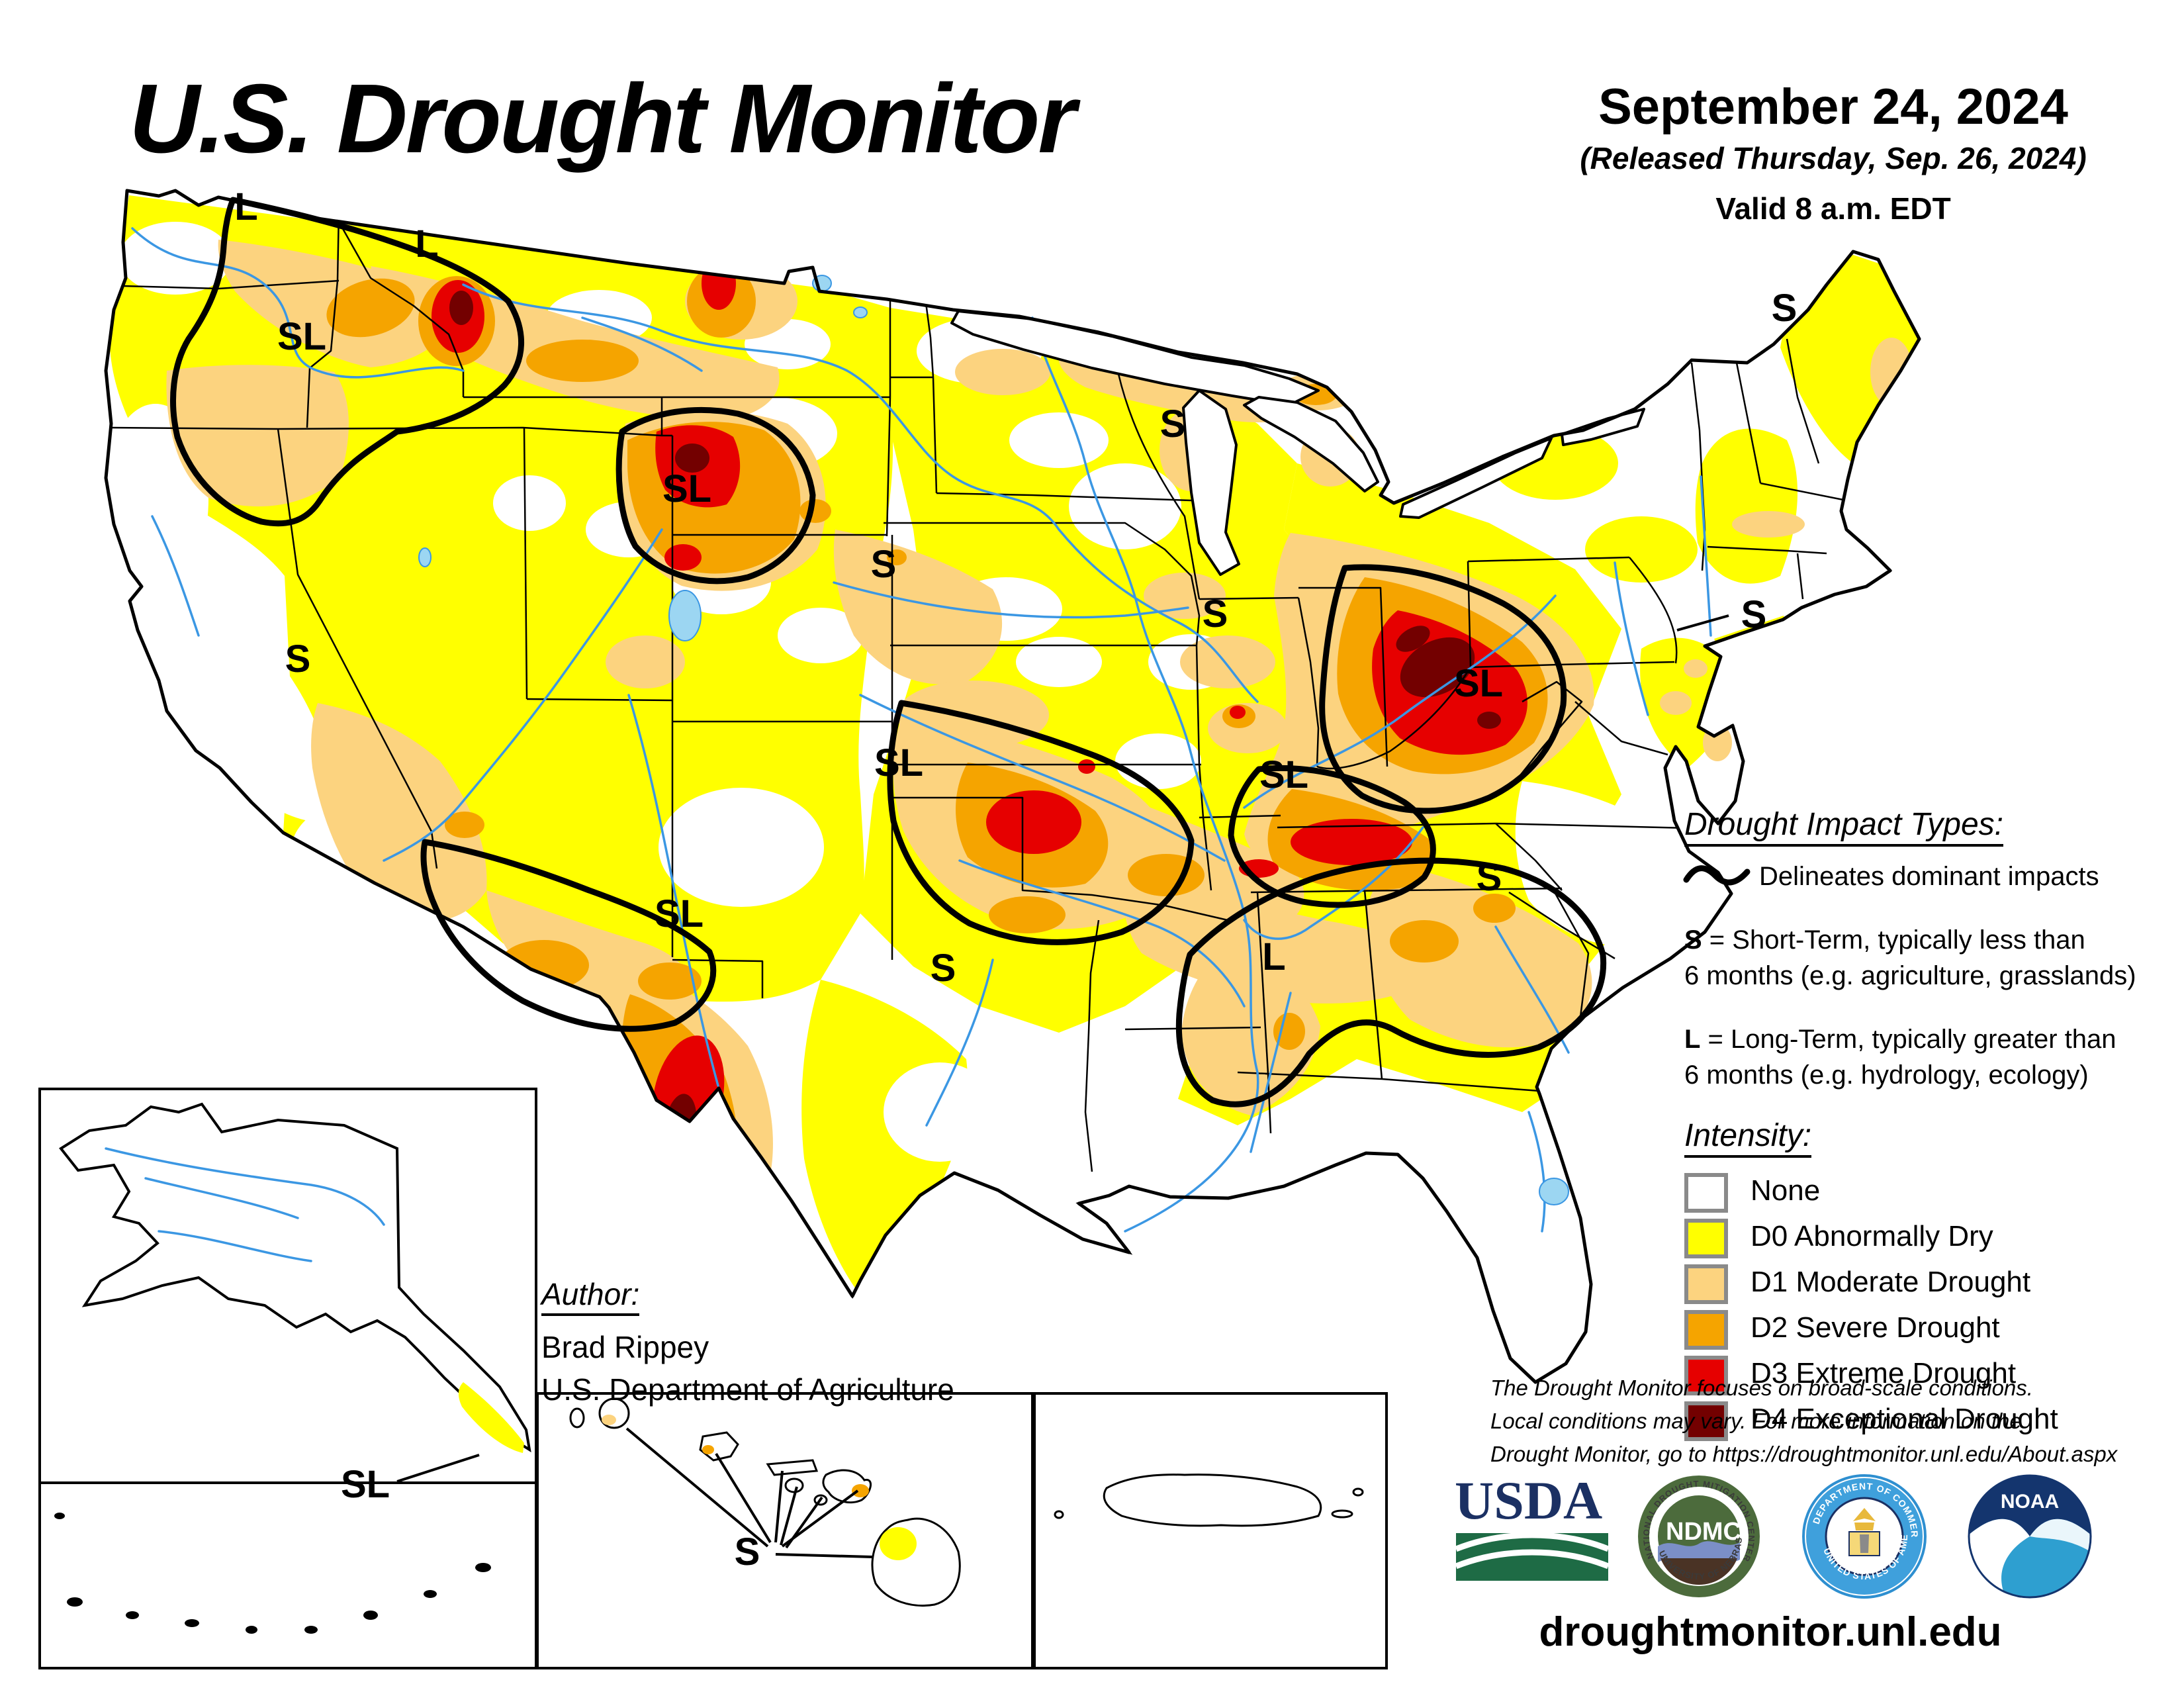 This screenshot has height=1688, width=2184. What do you see at coordinates (1706, 1376) in the screenshot?
I see `swatch-d3` at bounding box center [1706, 1376].